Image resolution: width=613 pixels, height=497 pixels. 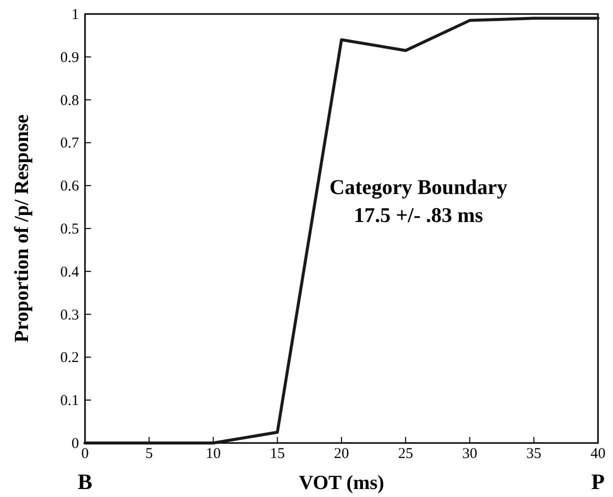 What do you see at coordinates (75, 444) in the screenshot?
I see `y-tick-label: 0` at bounding box center [75, 444].